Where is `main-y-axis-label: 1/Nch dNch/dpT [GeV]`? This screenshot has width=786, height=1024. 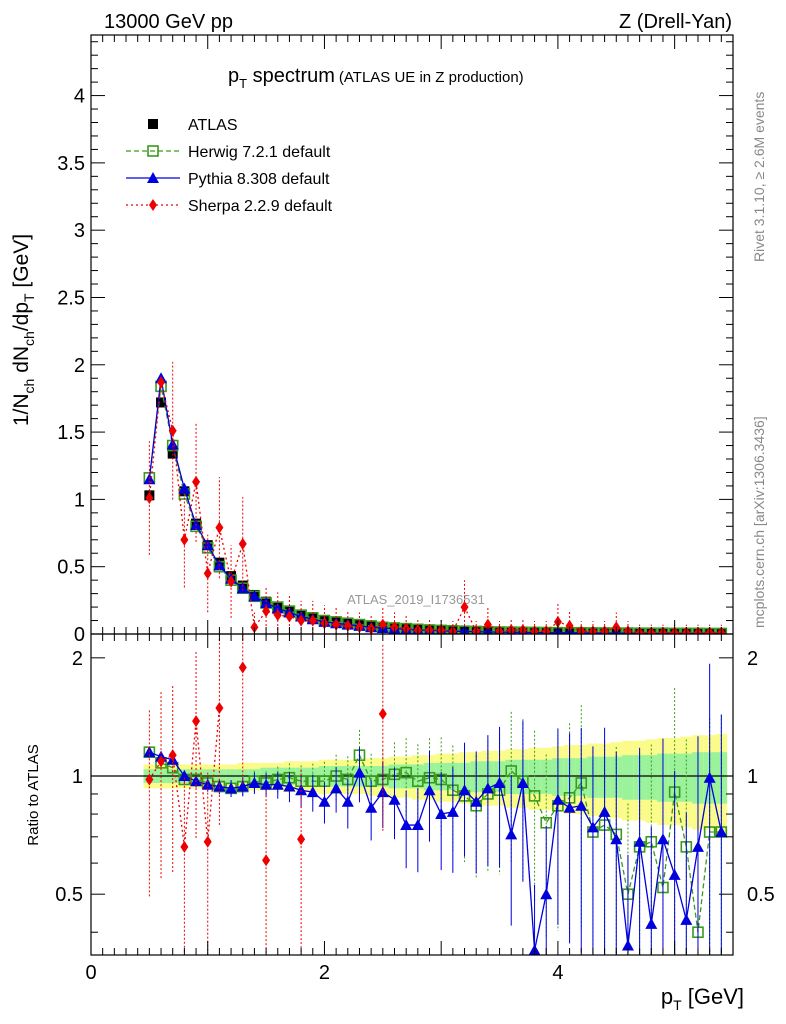
main-y-axis-label: 1/Nch dNch/dpT [GeV] is located at coordinates (23, 330).